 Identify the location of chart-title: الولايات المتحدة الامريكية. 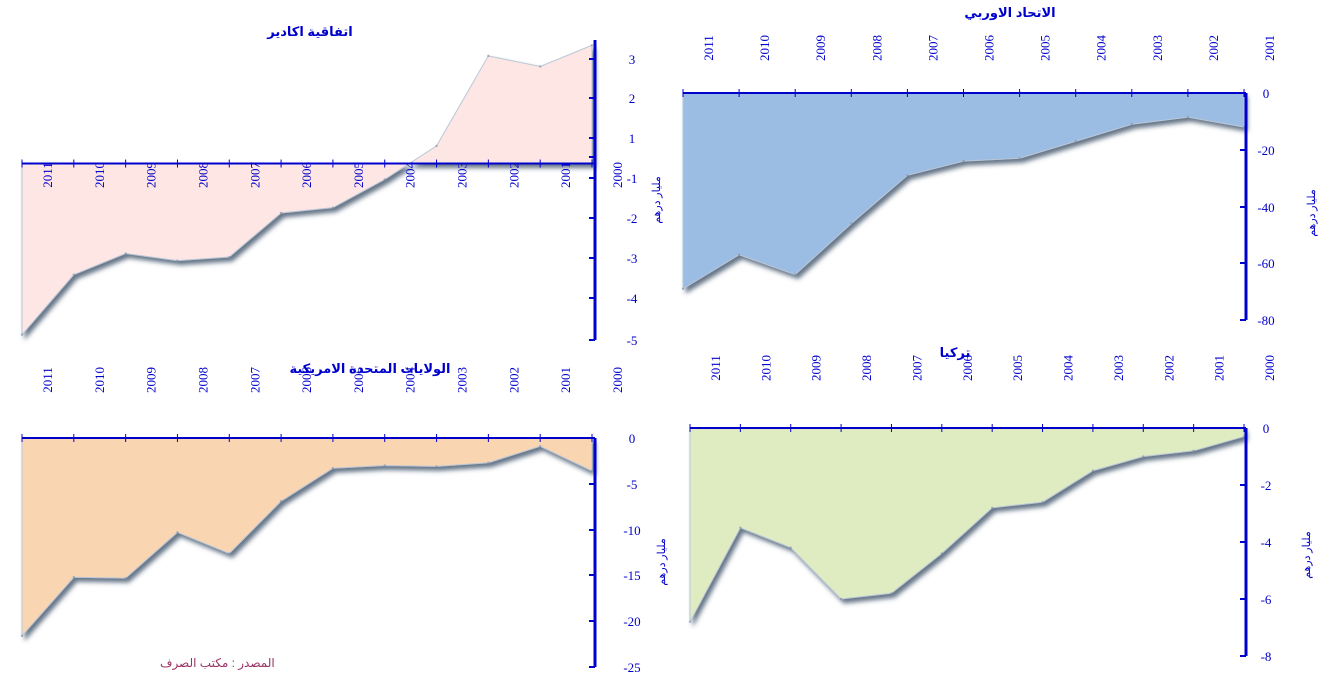
(369, 368).